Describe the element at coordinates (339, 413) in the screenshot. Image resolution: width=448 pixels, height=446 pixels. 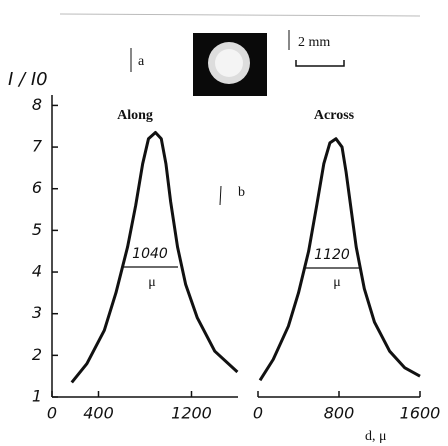
I see `x-tick-label: 800` at that location.